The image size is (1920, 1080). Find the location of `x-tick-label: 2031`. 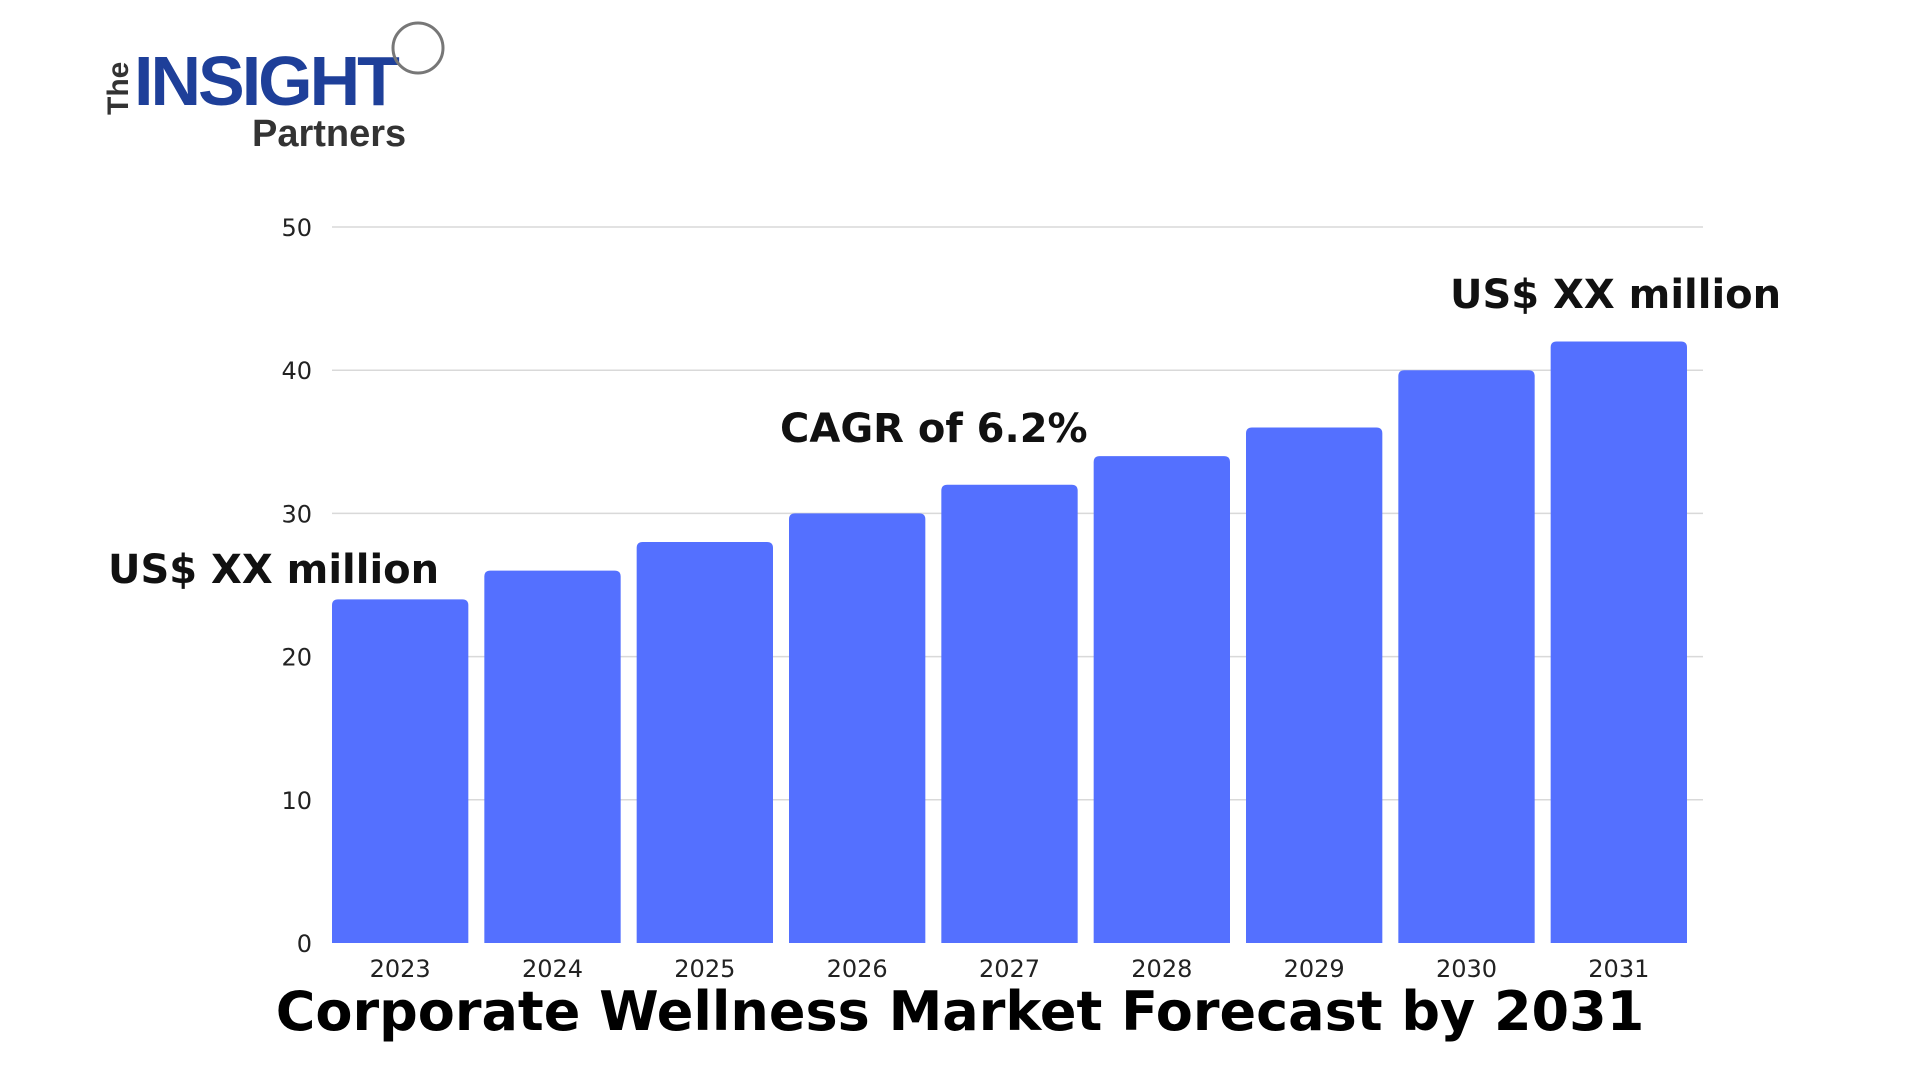

x-tick-label: 2031 is located at coordinates (1618, 969).